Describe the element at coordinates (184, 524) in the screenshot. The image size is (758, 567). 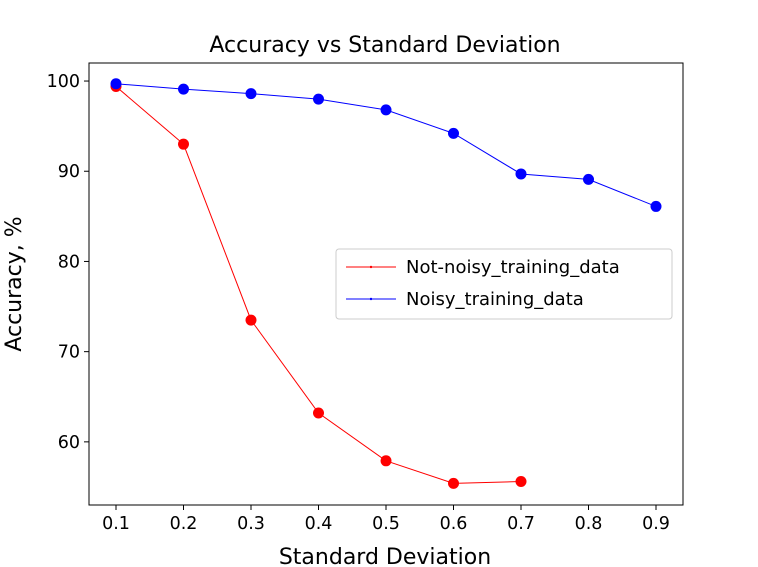
I see `x-tick-label: 0.2` at that location.